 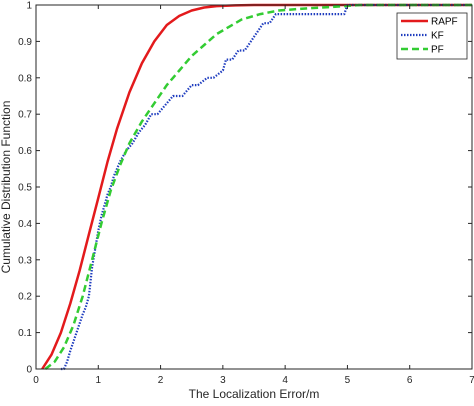 I want to click on legend: RAPF KF PF, so click(x=432, y=36).